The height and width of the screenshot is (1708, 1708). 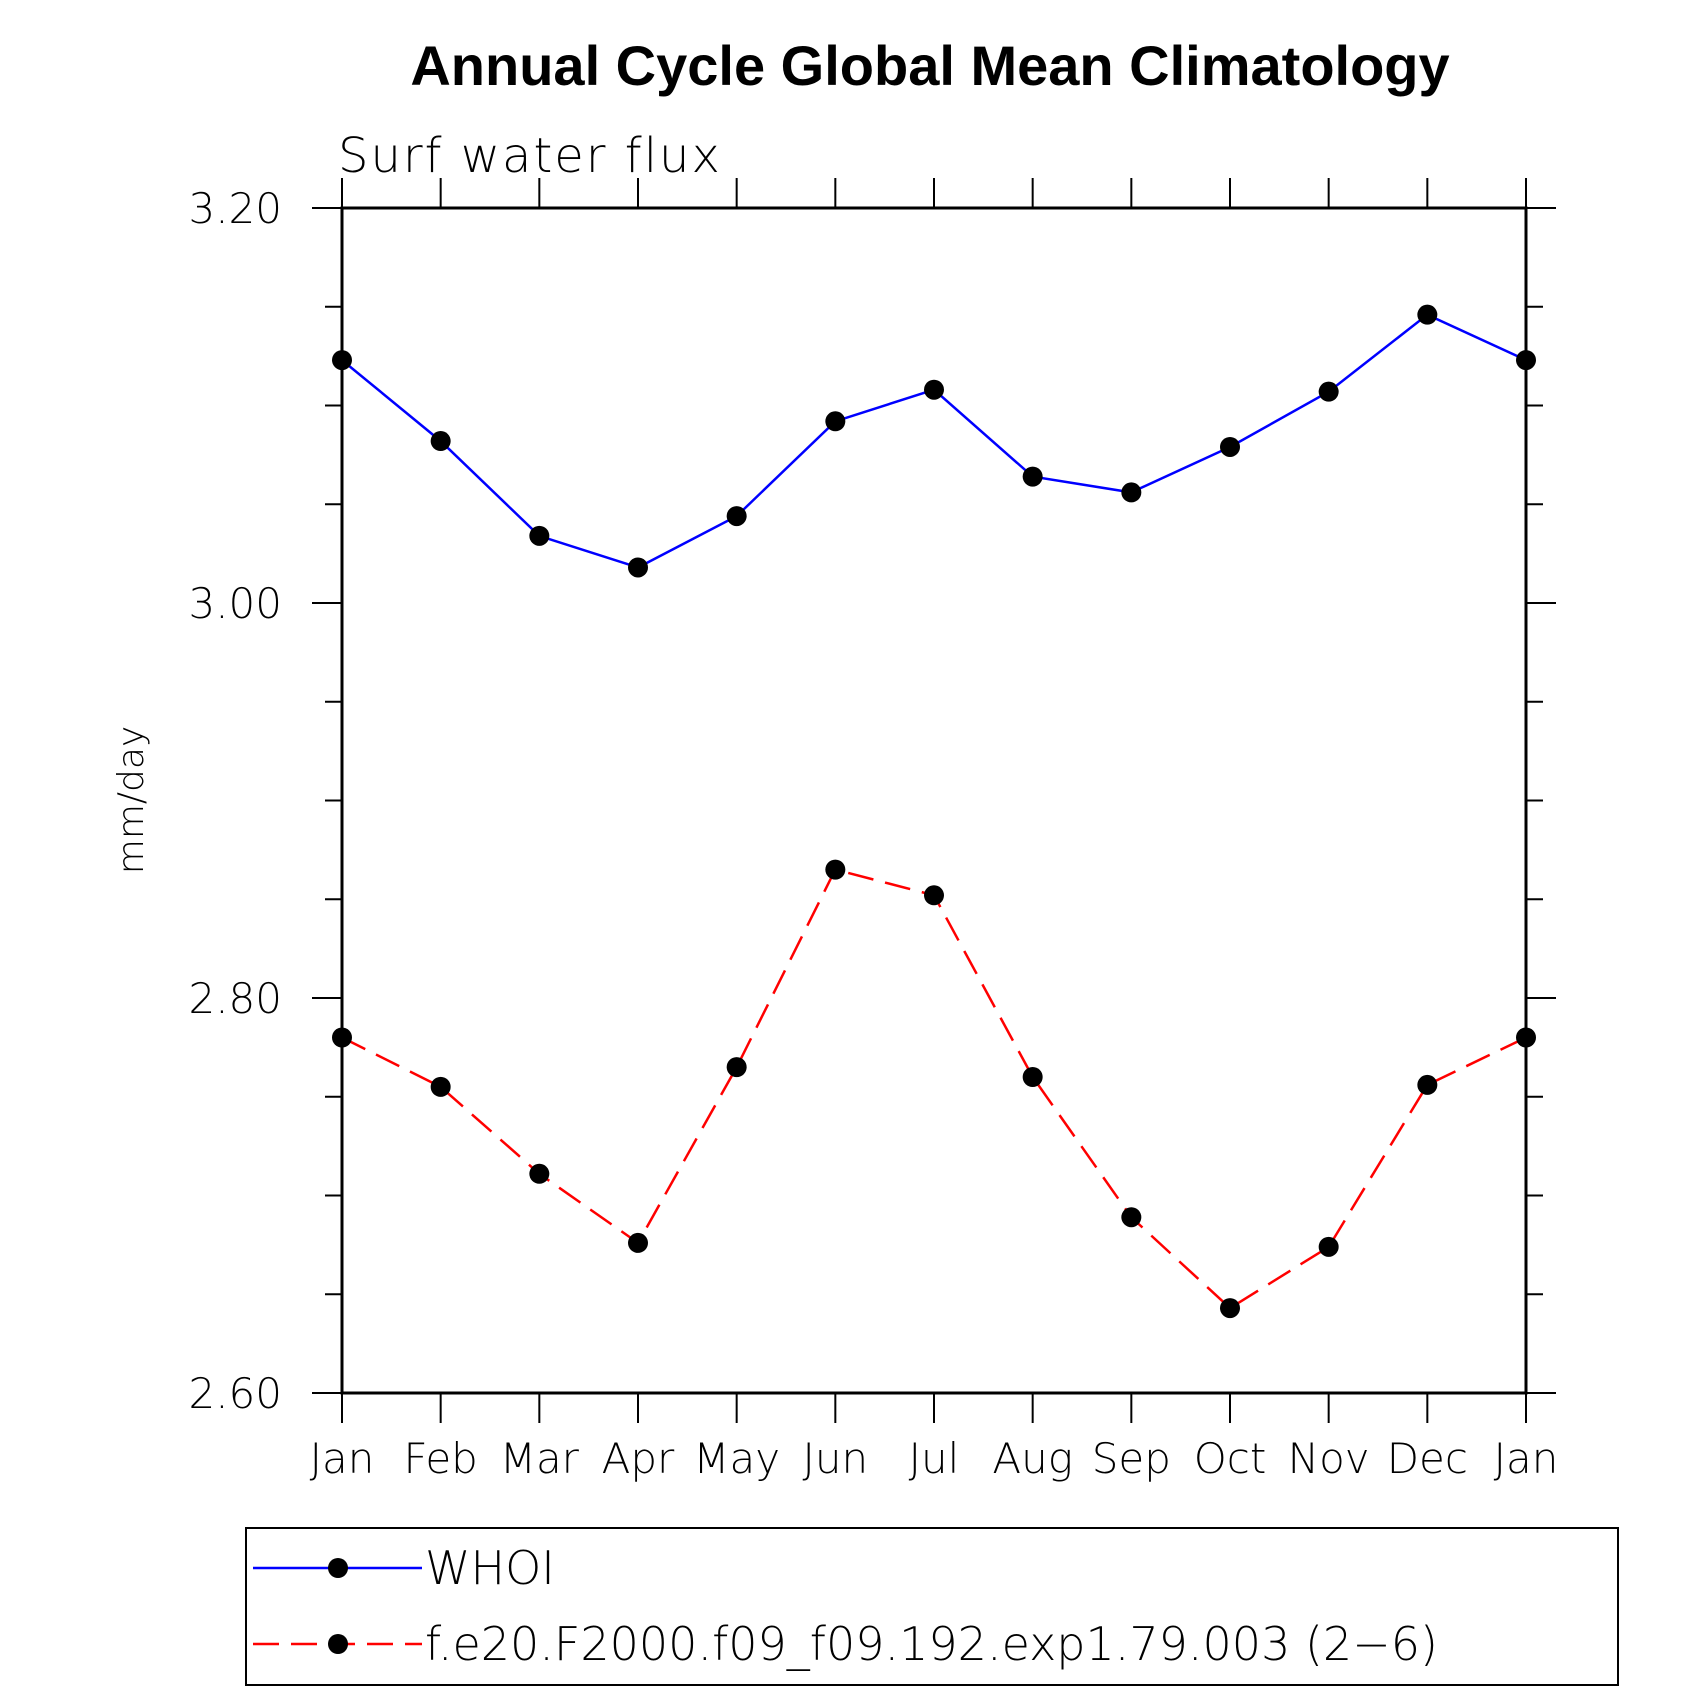 What do you see at coordinates (235, 1393) in the screenshot?
I see `y-tick-label: 2.60` at bounding box center [235, 1393].